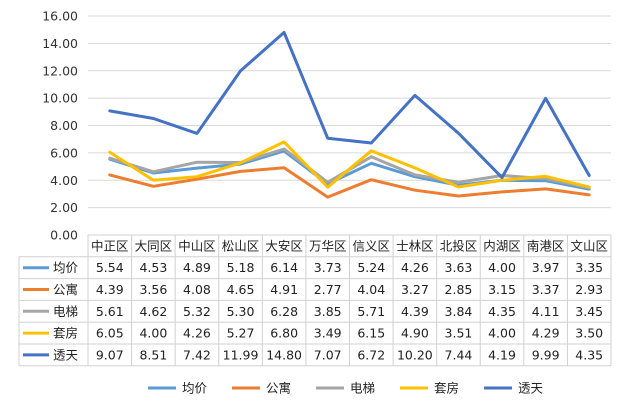 This screenshot has width=626, height=406. I want to click on y-tick-label: 4.00, so click(64, 180).